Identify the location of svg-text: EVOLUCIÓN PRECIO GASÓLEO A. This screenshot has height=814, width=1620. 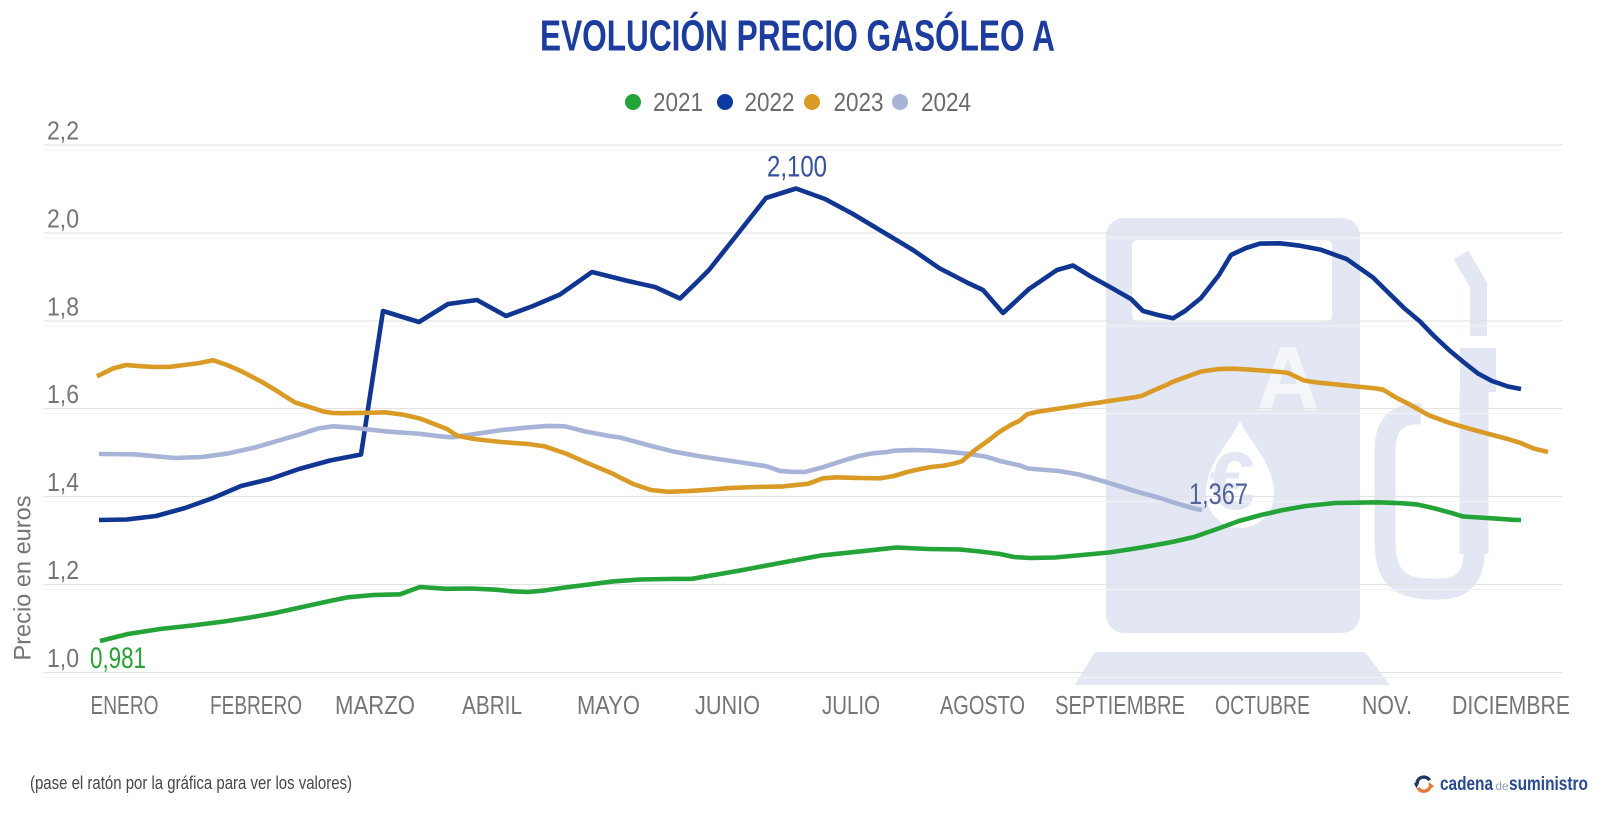
(797, 36).